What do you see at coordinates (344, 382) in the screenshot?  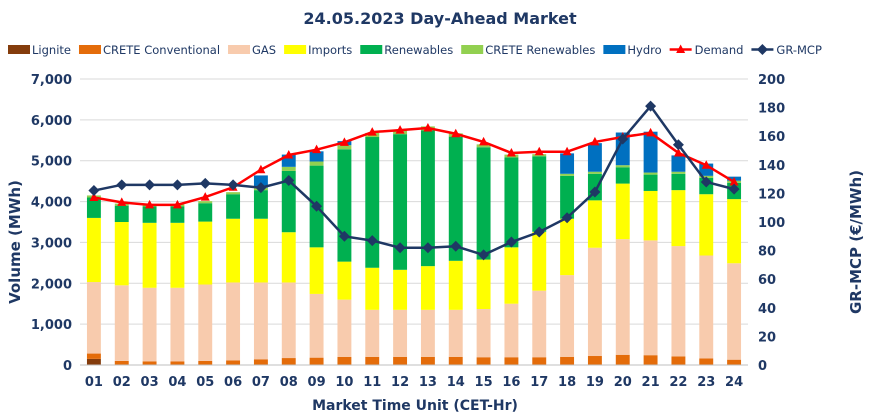 I see `x-tick-label: 10` at bounding box center [344, 382].